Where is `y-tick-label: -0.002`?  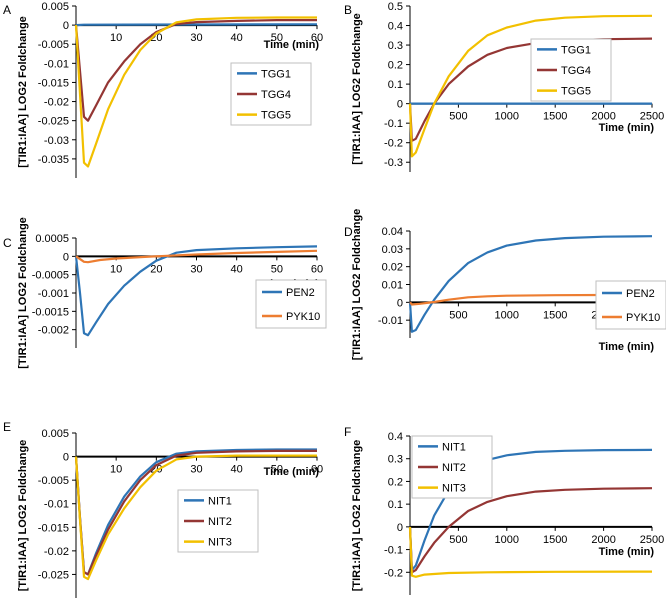 y-tick-label: -0.002 is located at coordinates (53, 331).